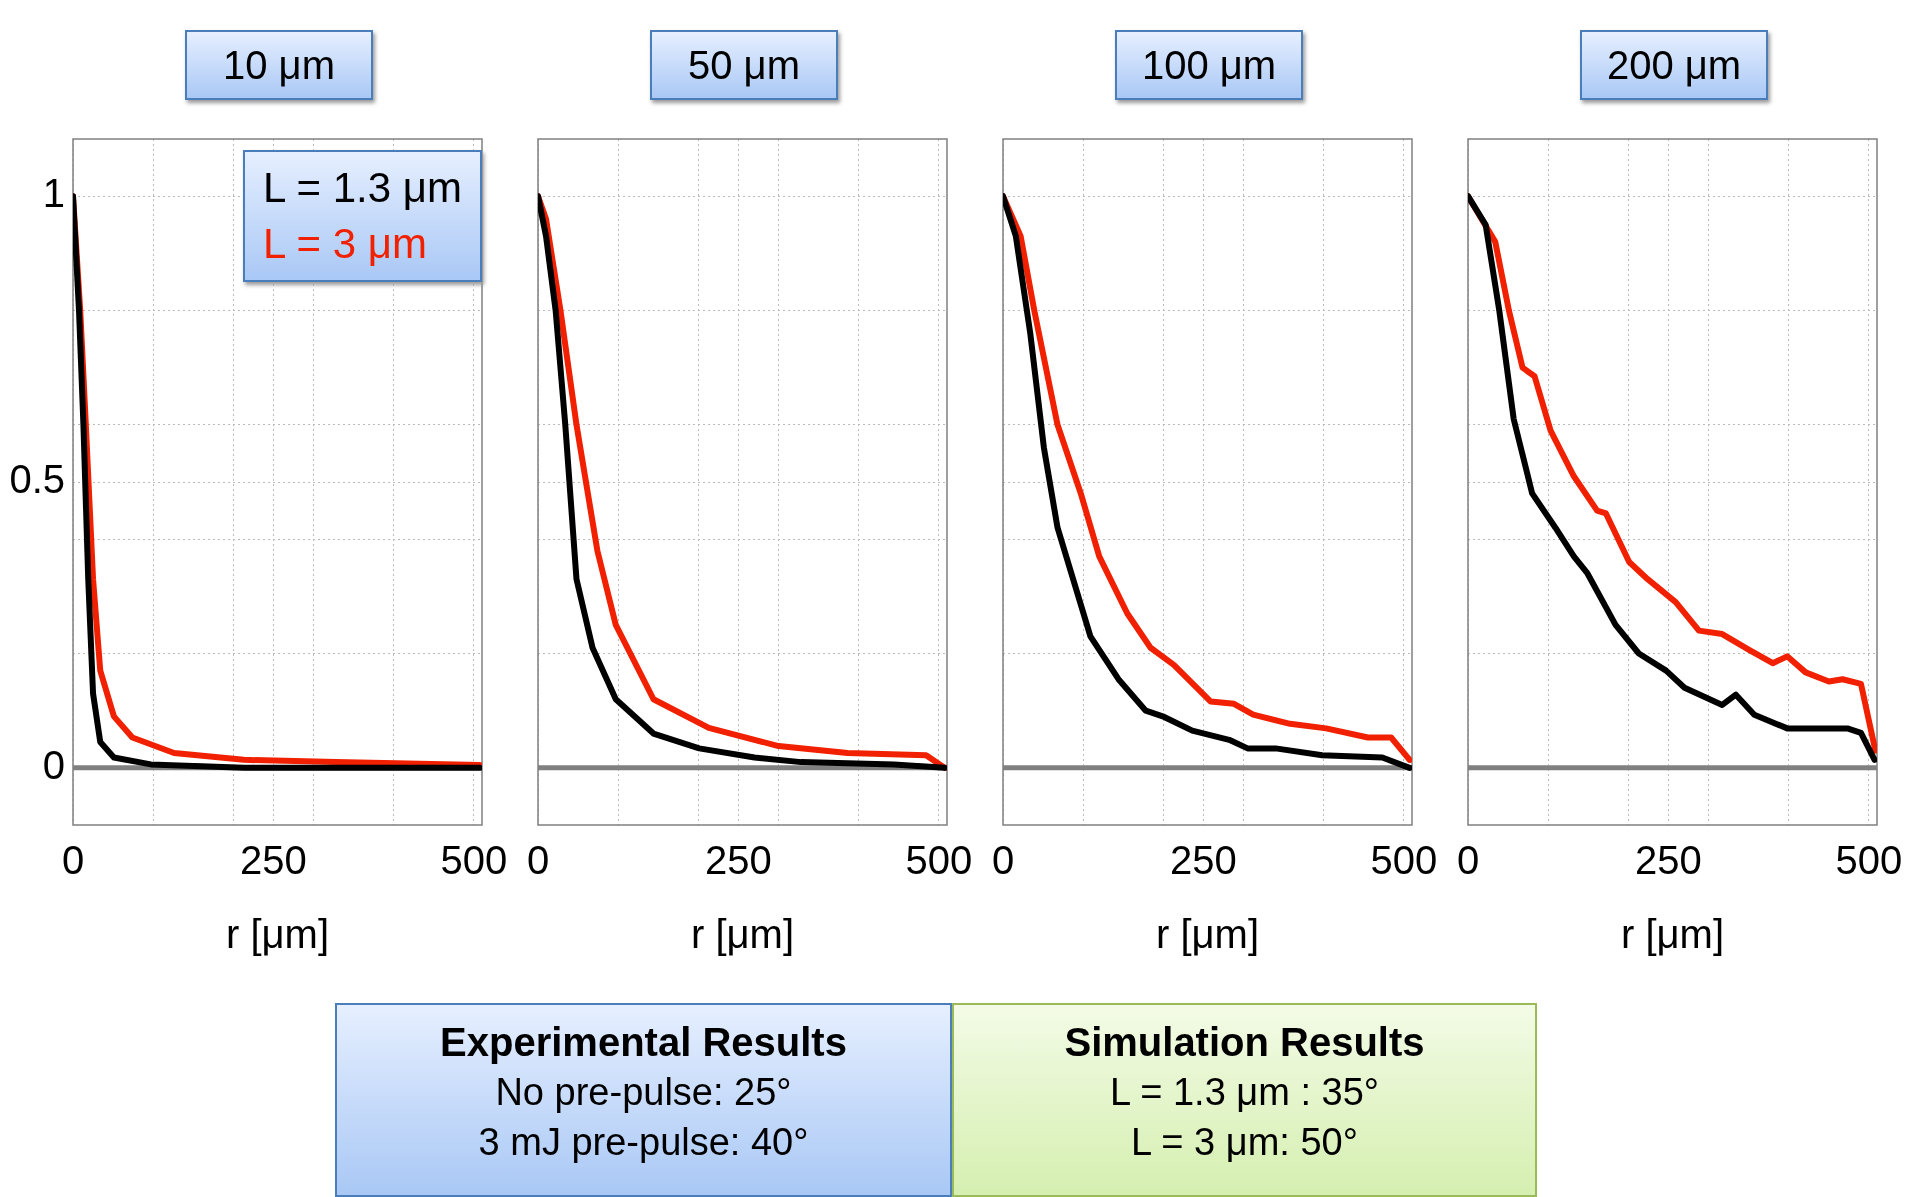 Image resolution: width=1915 pixels, height=1197 pixels. What do you see at coordinates (643, 1042) in the screenshot?
I see `text: Experimental Results` at bounding box center [643, 1042].